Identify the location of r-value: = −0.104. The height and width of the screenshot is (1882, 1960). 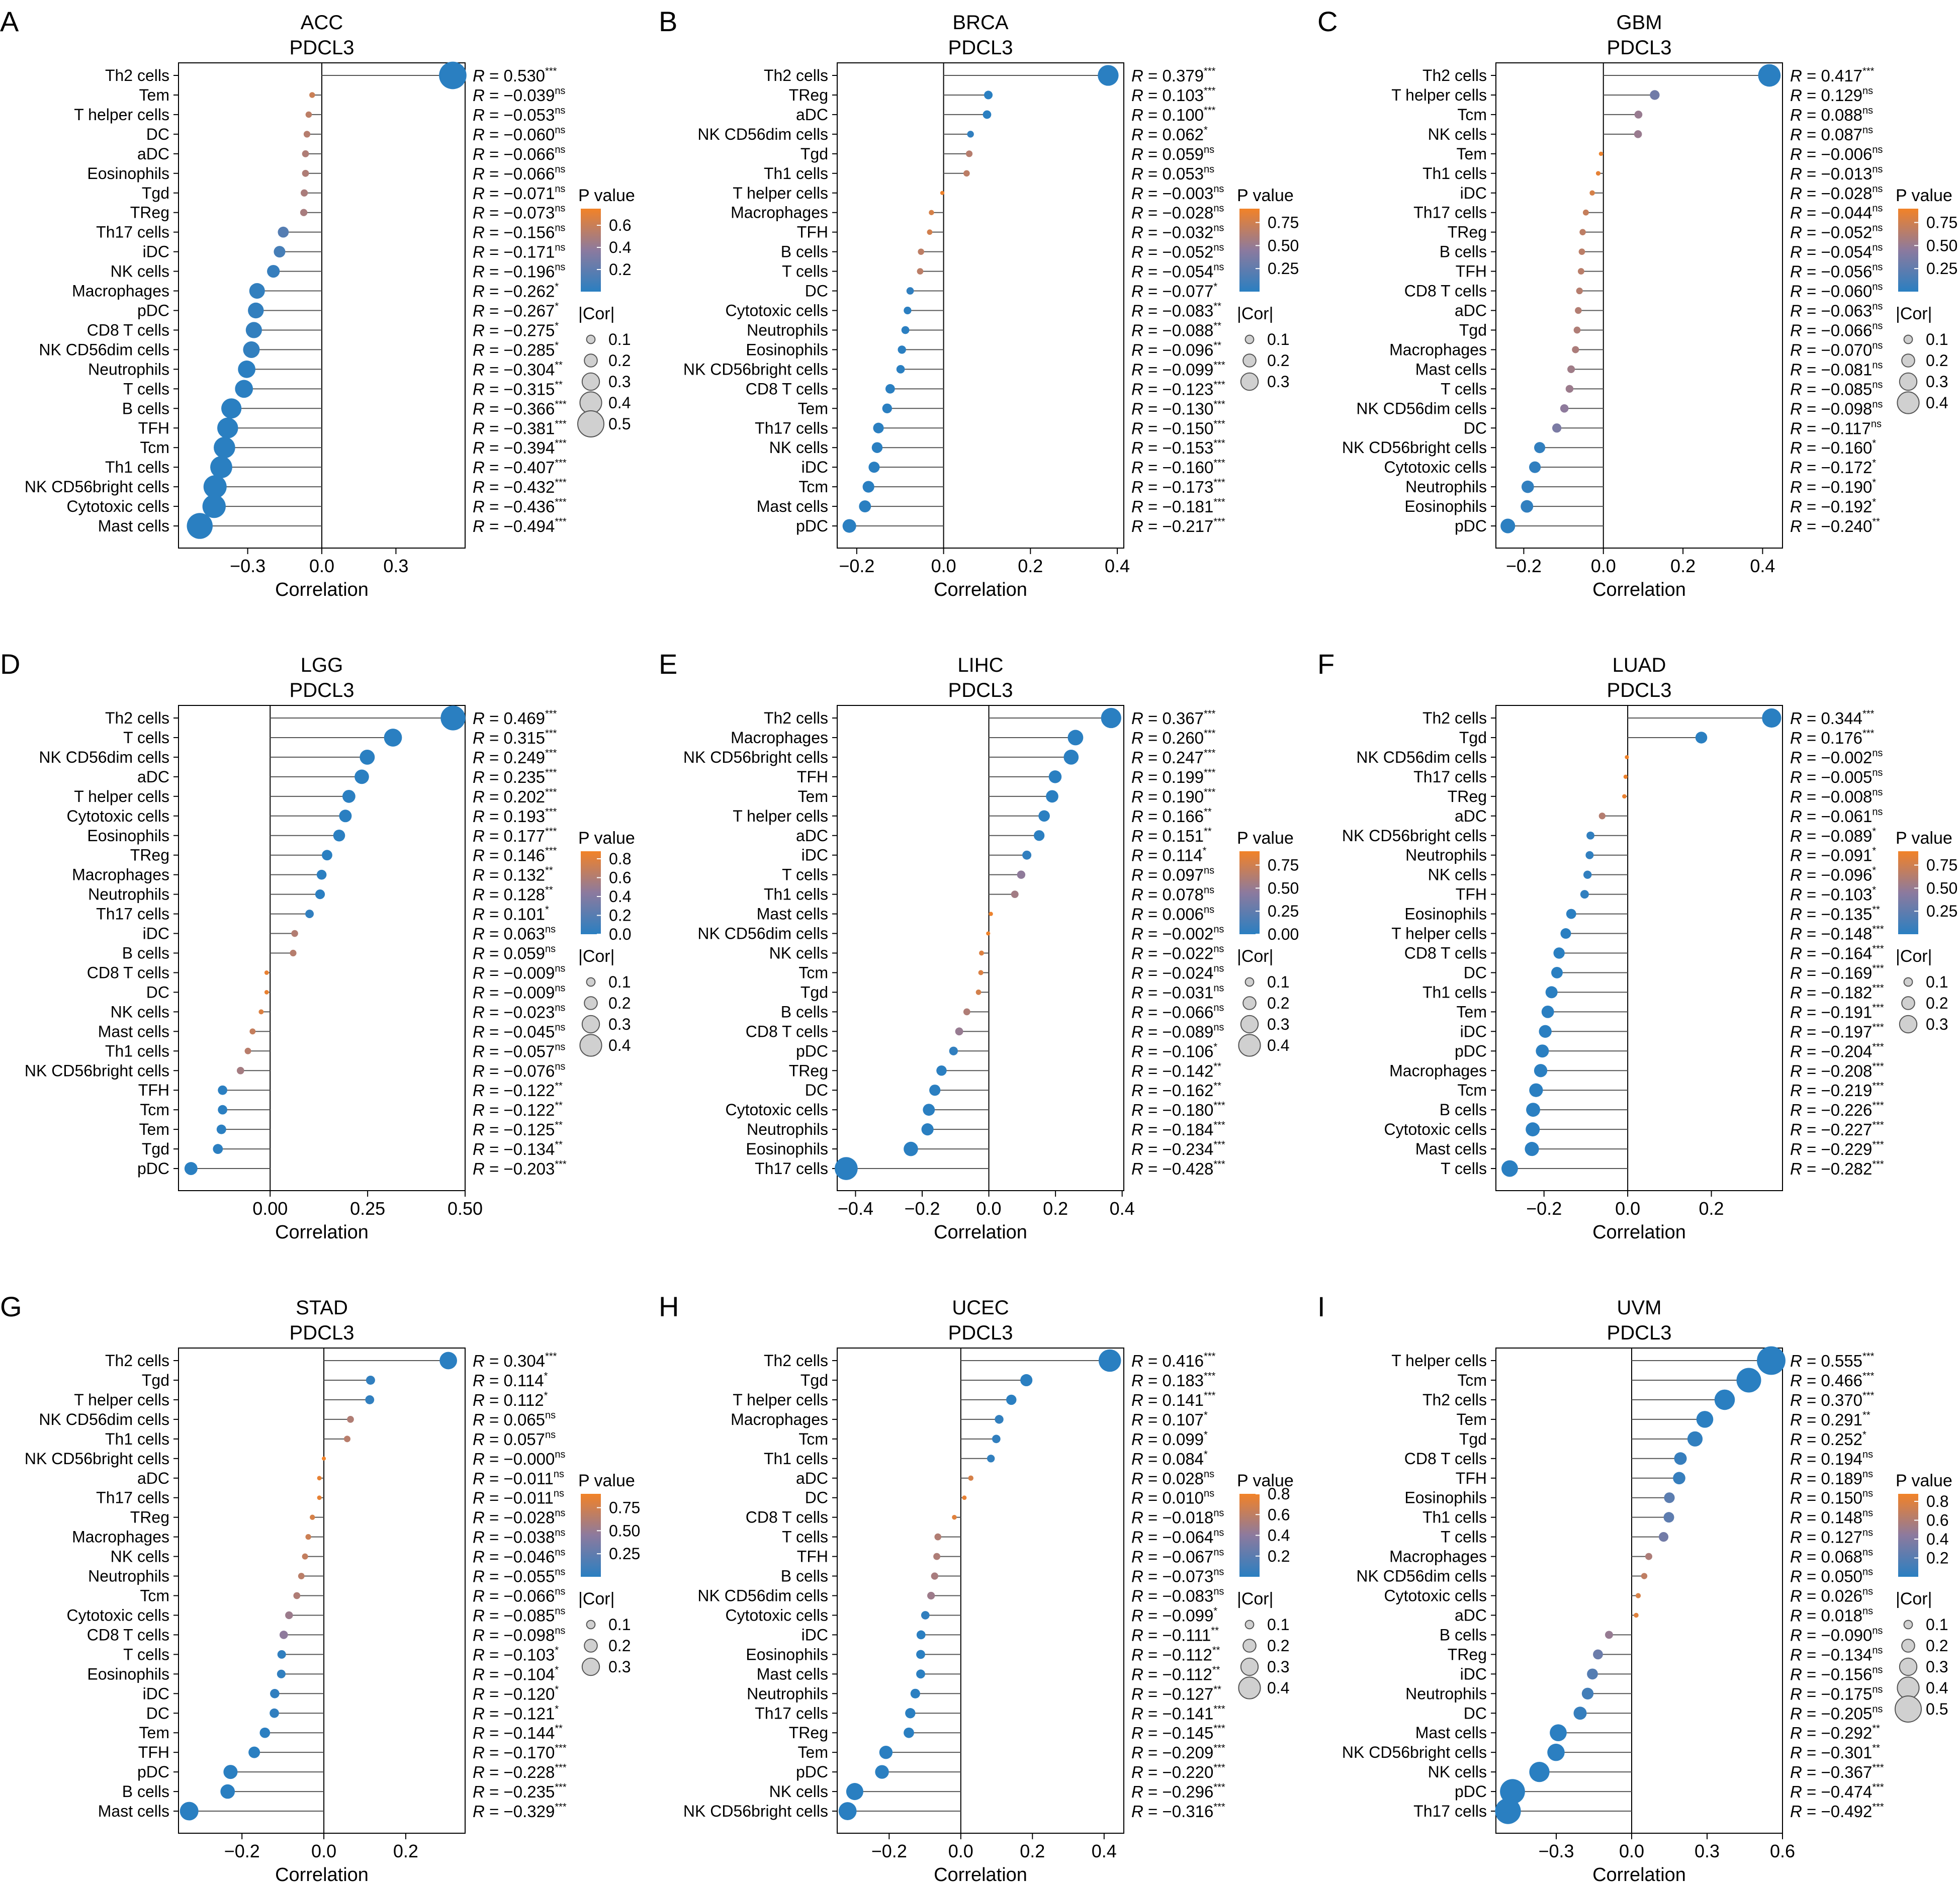
(520, 1674).